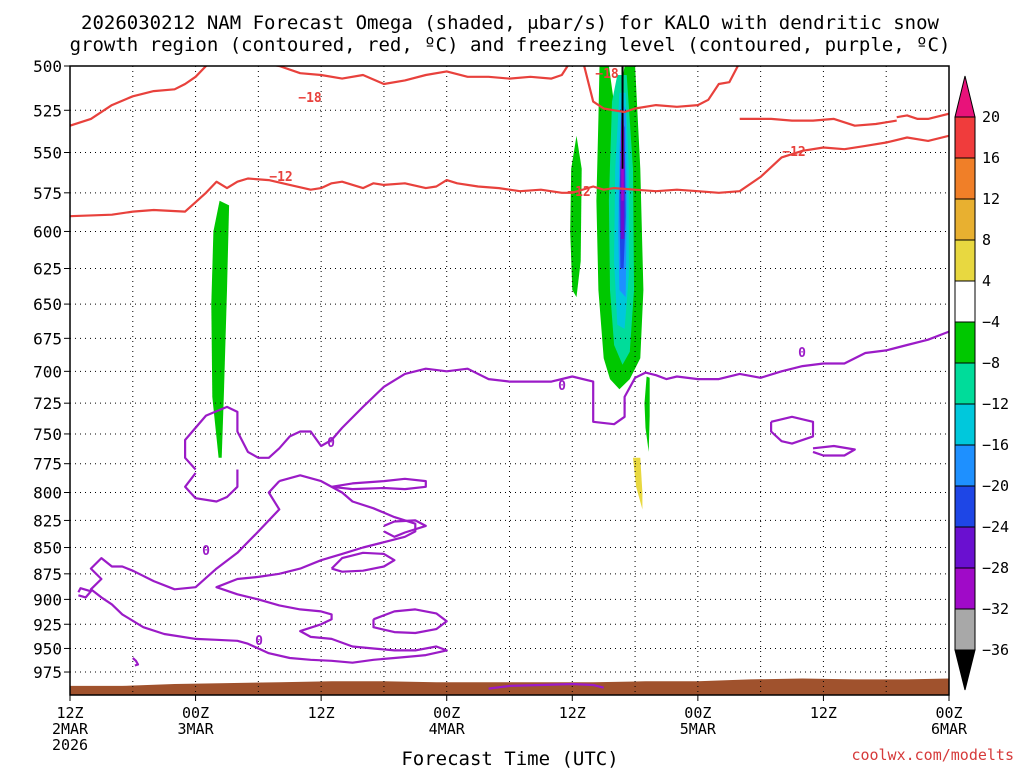 Image resolution: width=1024 pixels, height=768 pixels. What do you see at coordinates (995, 609) in the screenshot?
I see `colorbar-label-12: −32` at bounding box center [995, 609].